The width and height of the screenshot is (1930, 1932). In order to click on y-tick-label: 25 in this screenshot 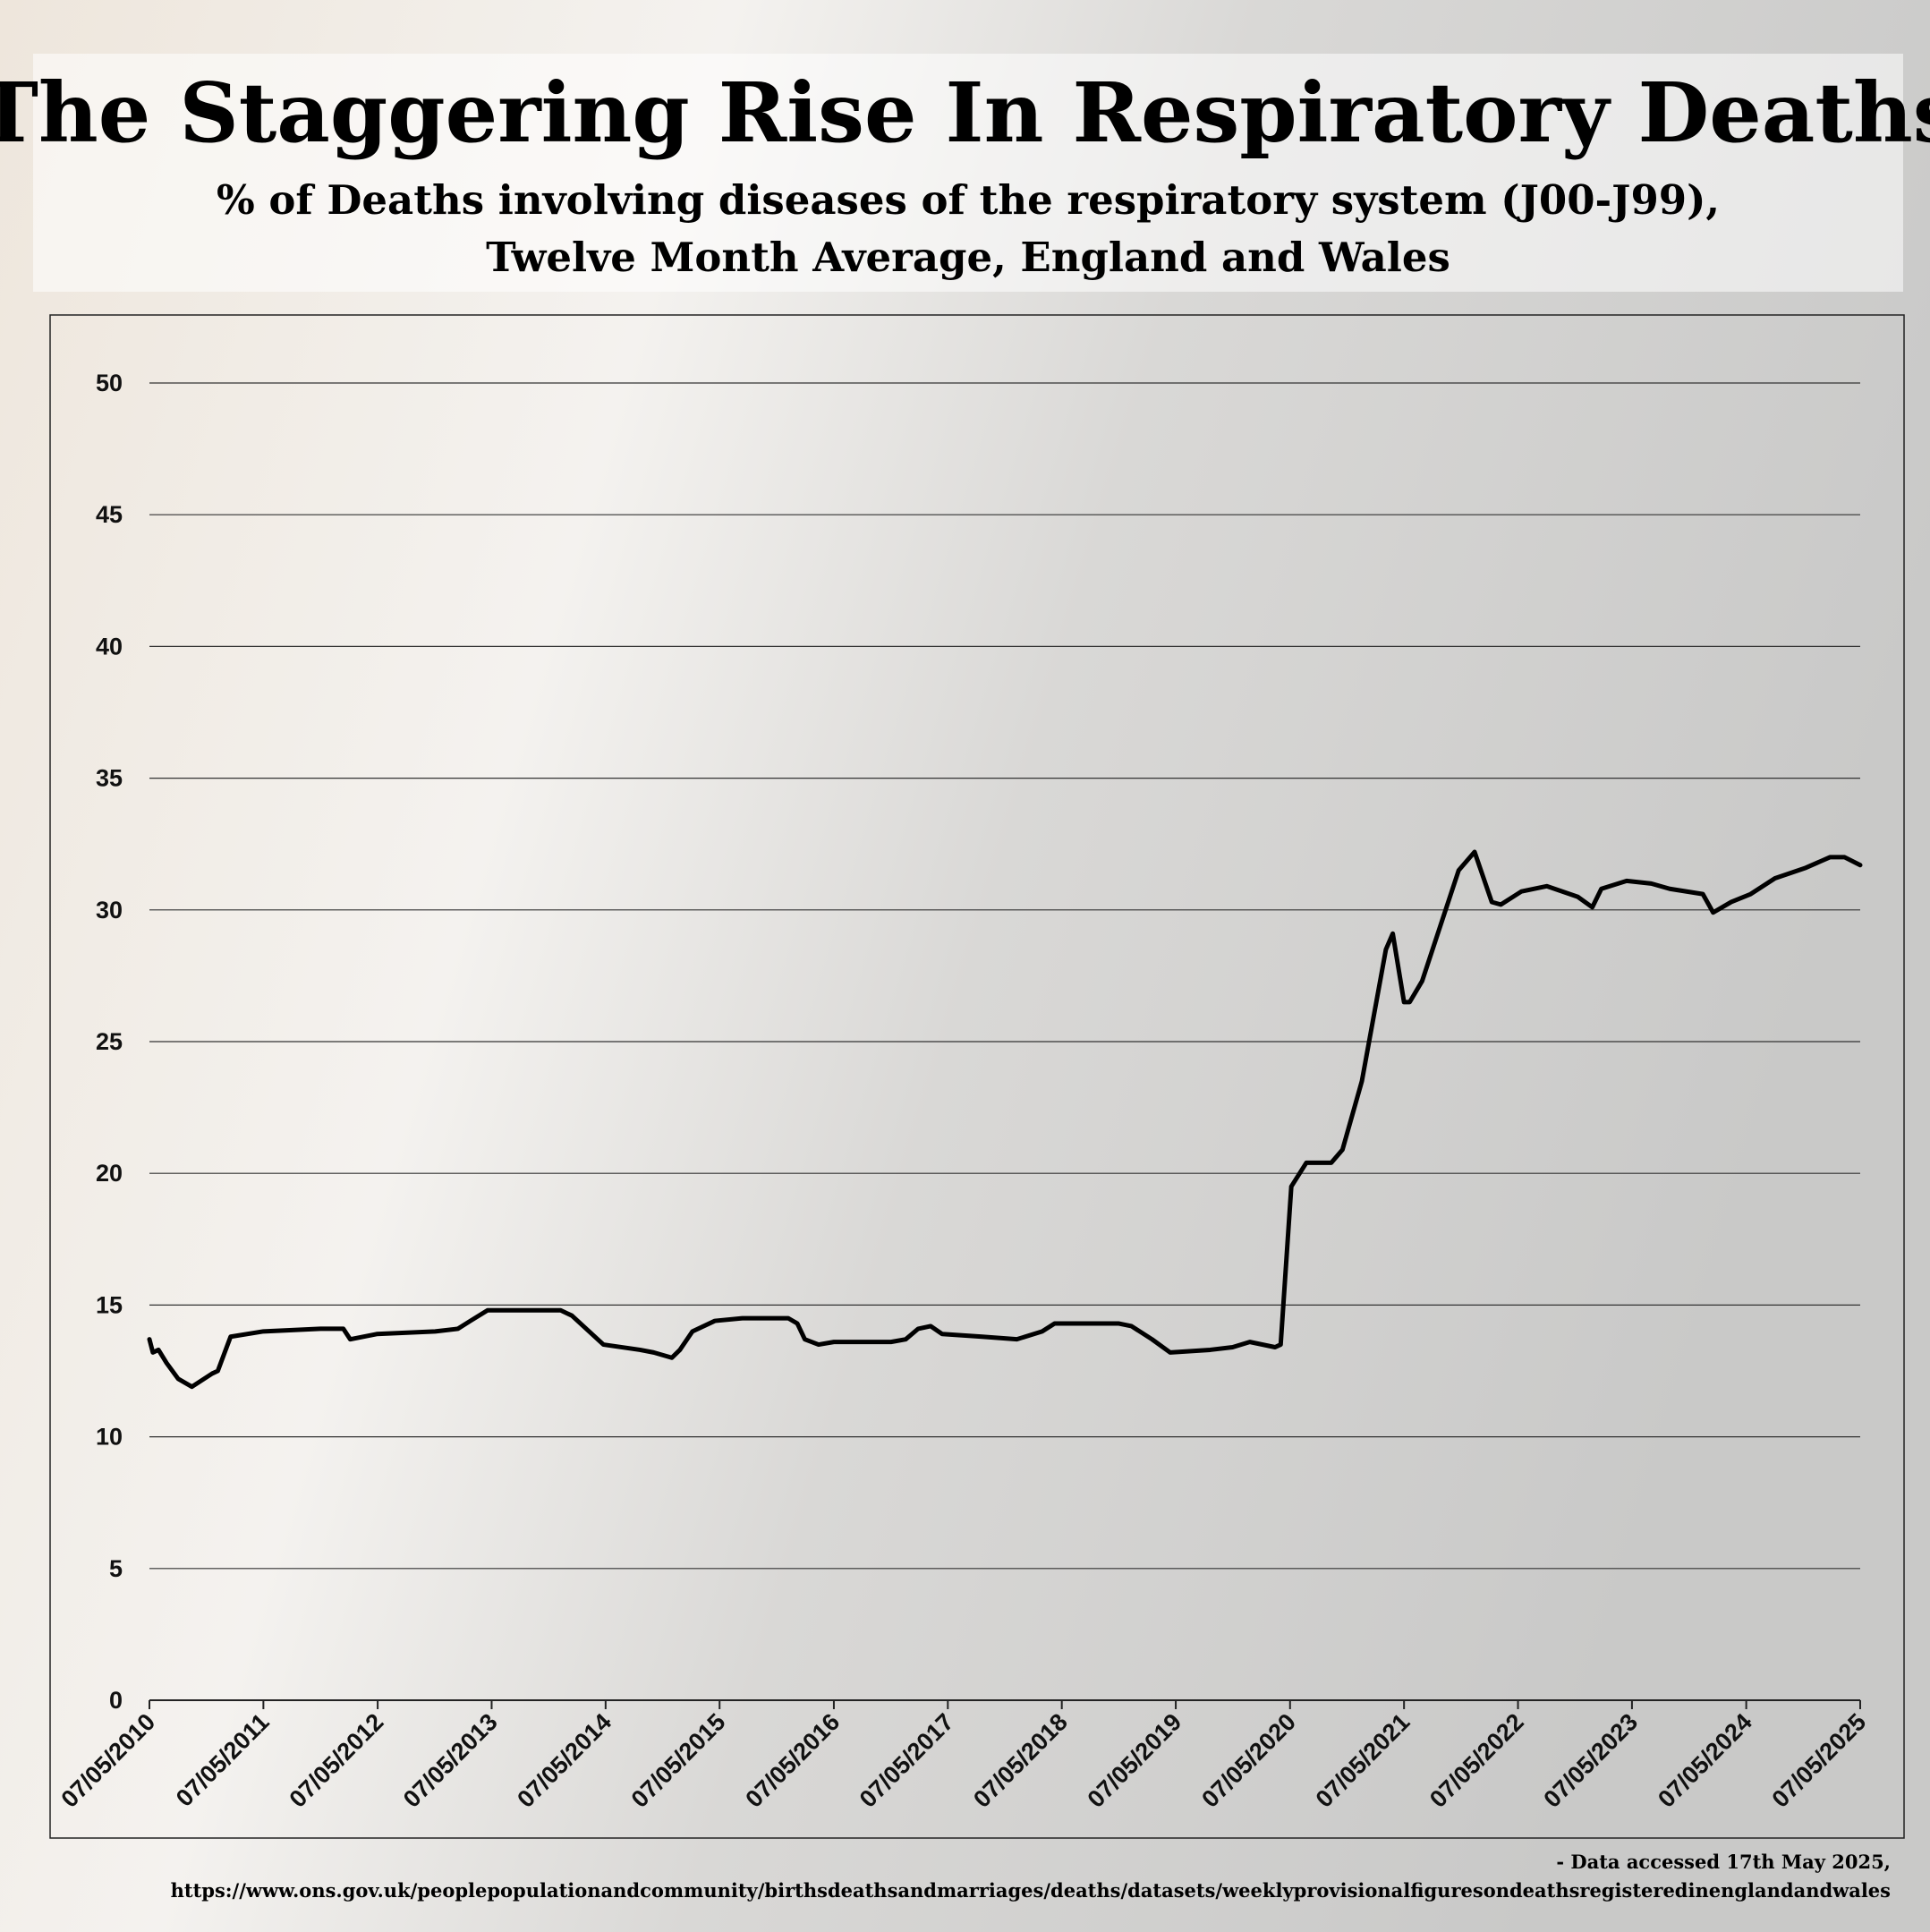, I will do `click(109, 1041)`.